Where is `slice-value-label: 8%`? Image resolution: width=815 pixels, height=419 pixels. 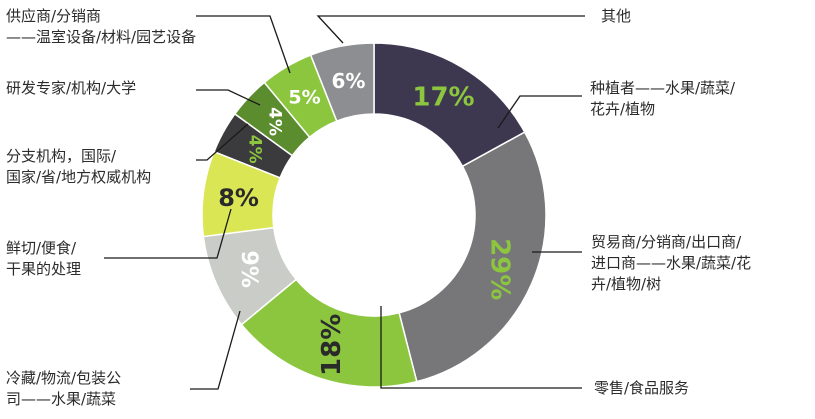 slice-value-label: 8% is located at coordinates (238, 198).